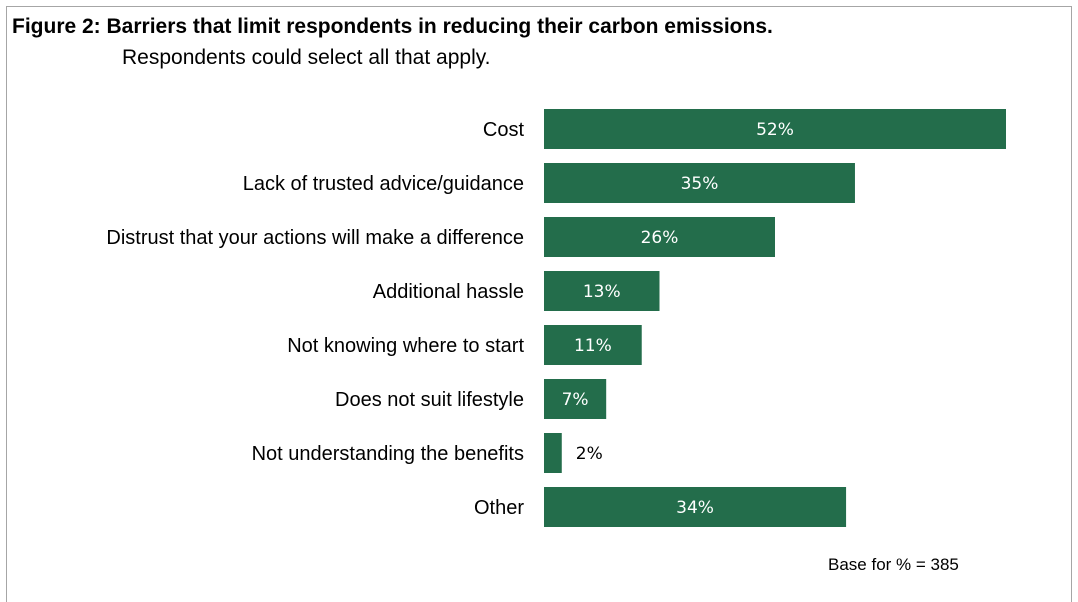  I want to click on value-label-4: 11%, so click(593, 346).